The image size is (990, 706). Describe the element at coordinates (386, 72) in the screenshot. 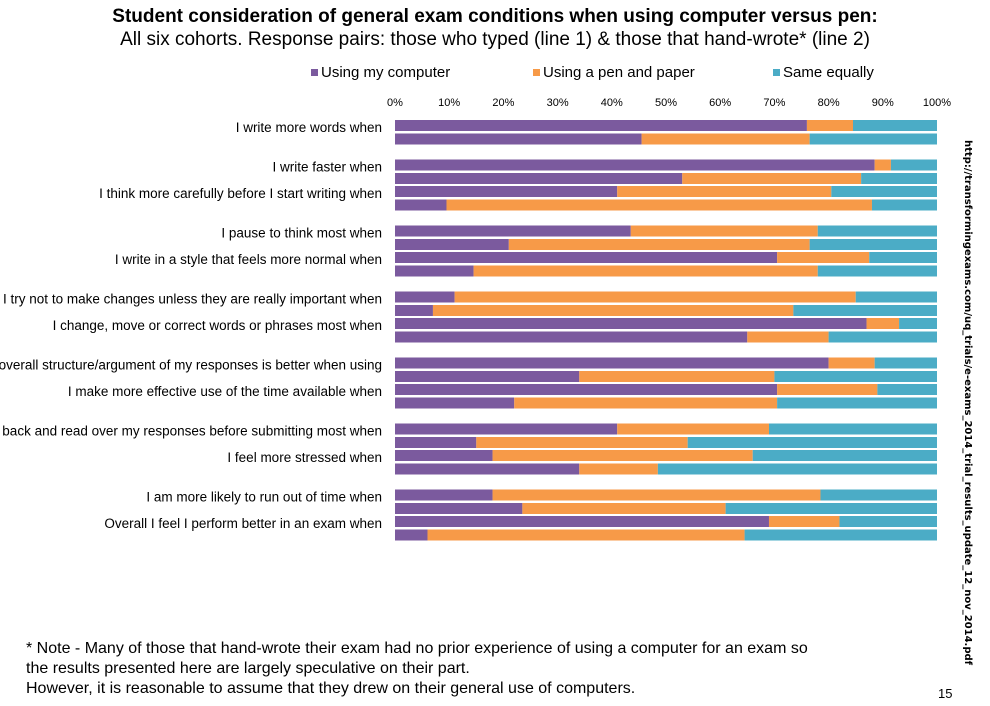

I see `legend-label-computer: Using my computer` at that location.